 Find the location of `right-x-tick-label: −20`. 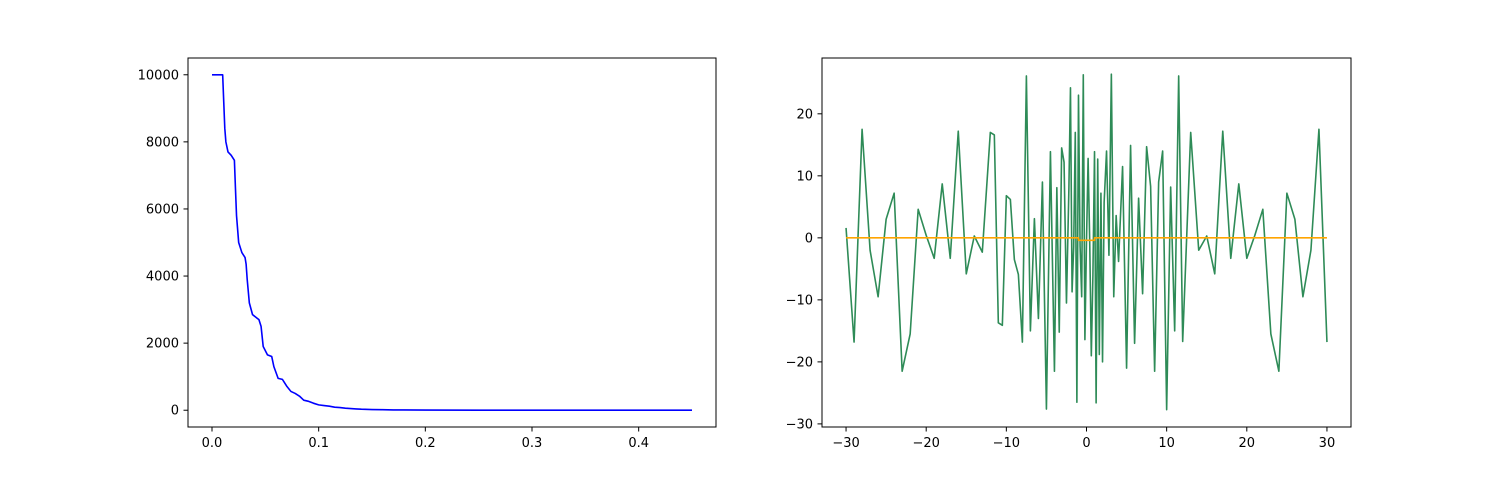

right-x-tick-label: −20 is located at coordinates (925, 443).